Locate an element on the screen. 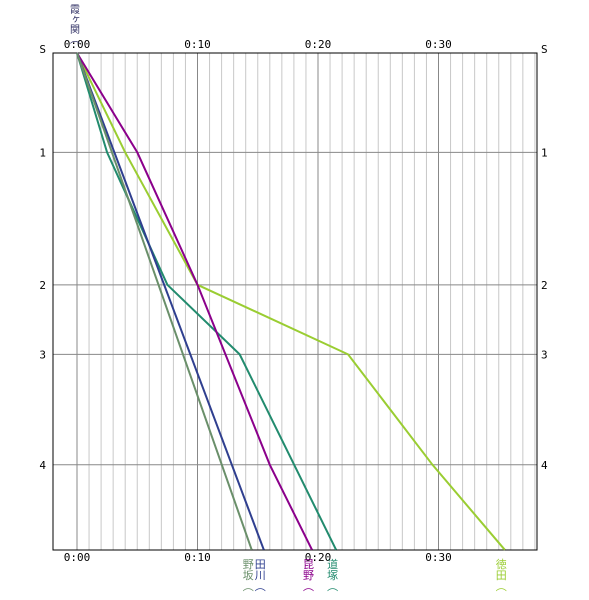 The height and width of the screenshot is (600, 589). station-label-left: S is located at coordinates (42, 49).